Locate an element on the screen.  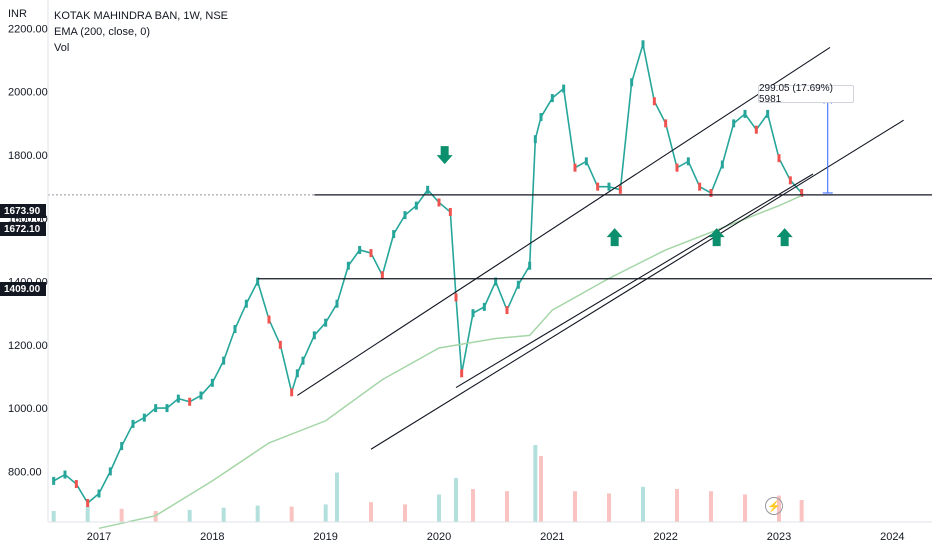
price-tag-support: 1409.00 is located at coordinates (23, 289).